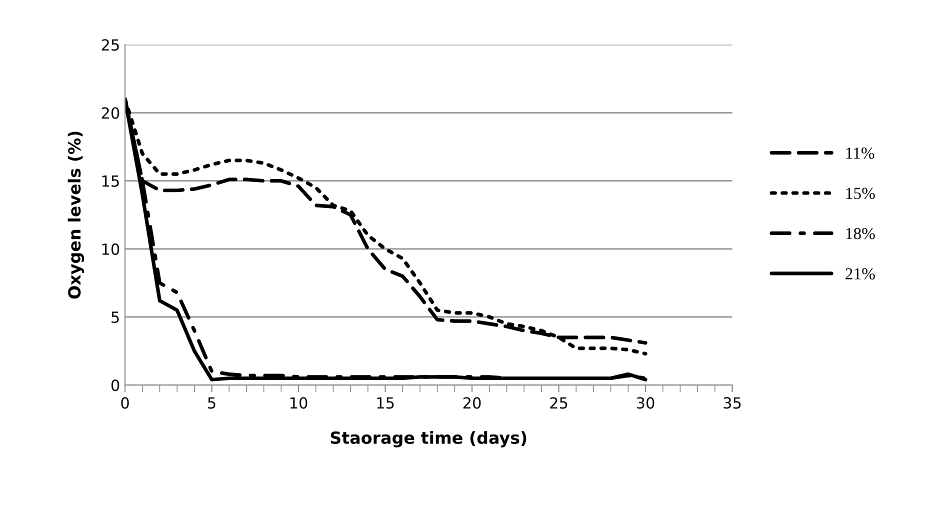 This screenshot has height=508, width=940. What do you see at coordinates (299, 403) in the screenshot?
I see `x-tick-label: 10` at bounding box center [299, 403].